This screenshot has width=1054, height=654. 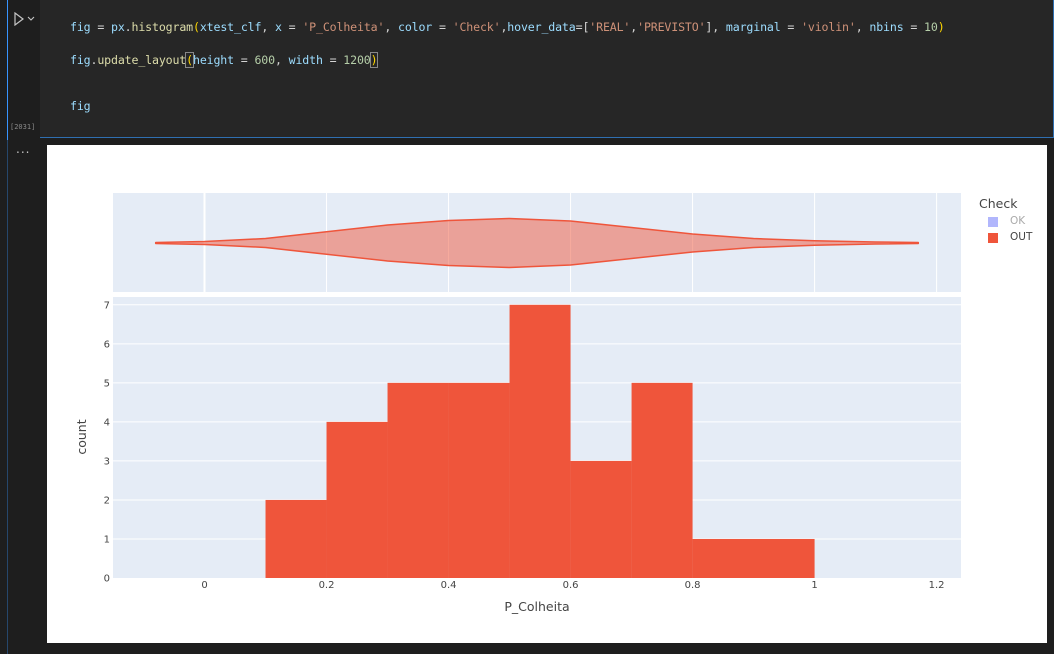 I want to click on code-token: px, so click(x=118, y=27).